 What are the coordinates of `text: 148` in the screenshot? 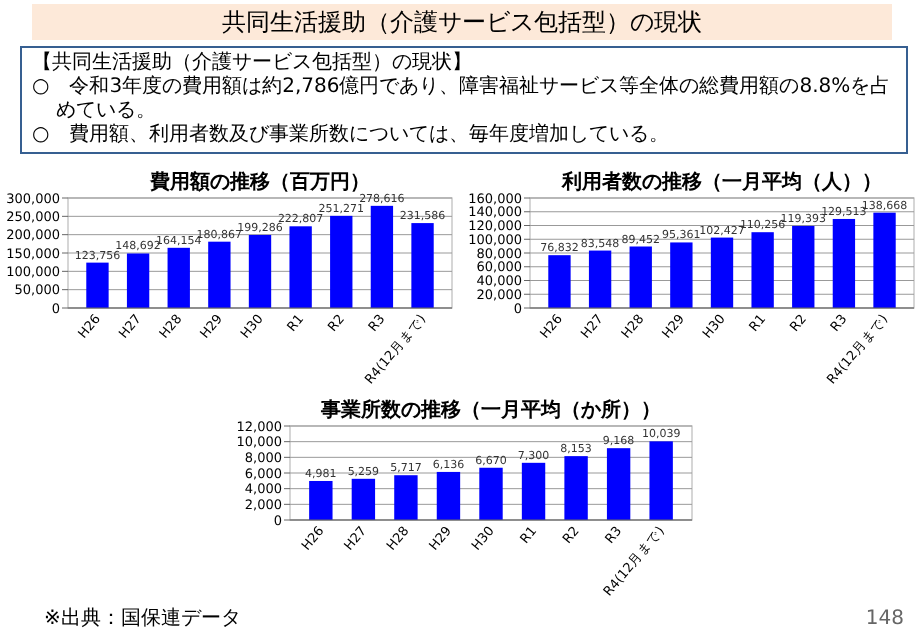 It's located at (884, 620).